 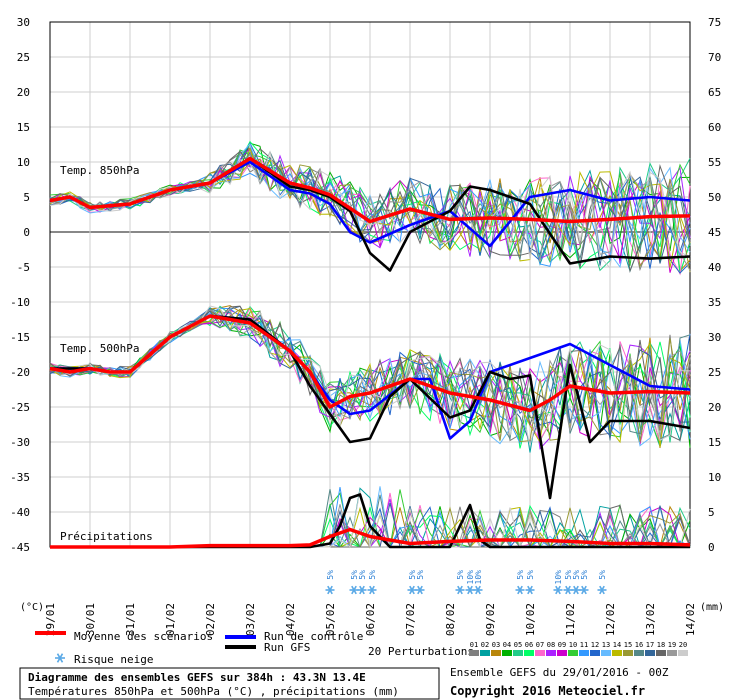 I want to click on mean-t500-line, so click(x=370, y=363).